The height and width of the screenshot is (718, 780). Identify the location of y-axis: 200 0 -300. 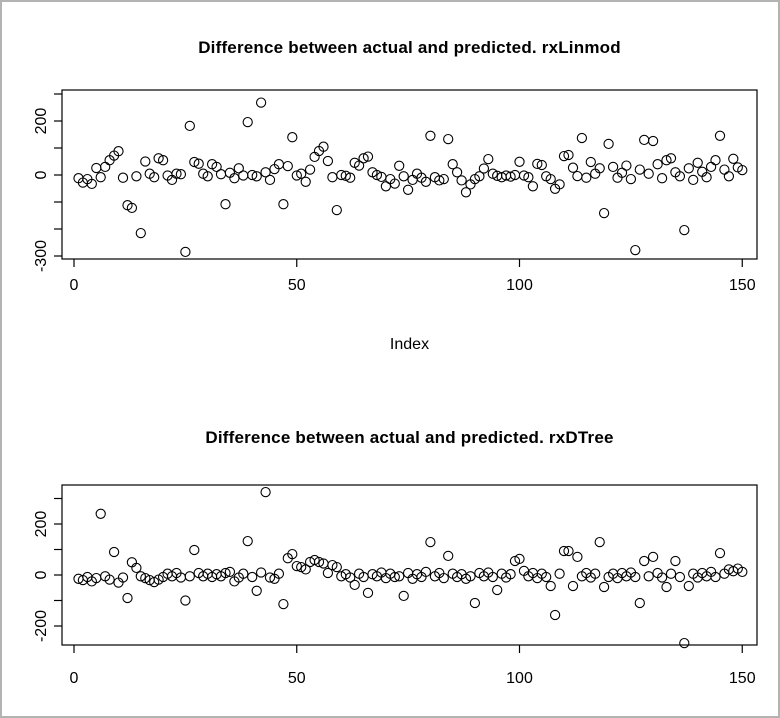
(47, 182).